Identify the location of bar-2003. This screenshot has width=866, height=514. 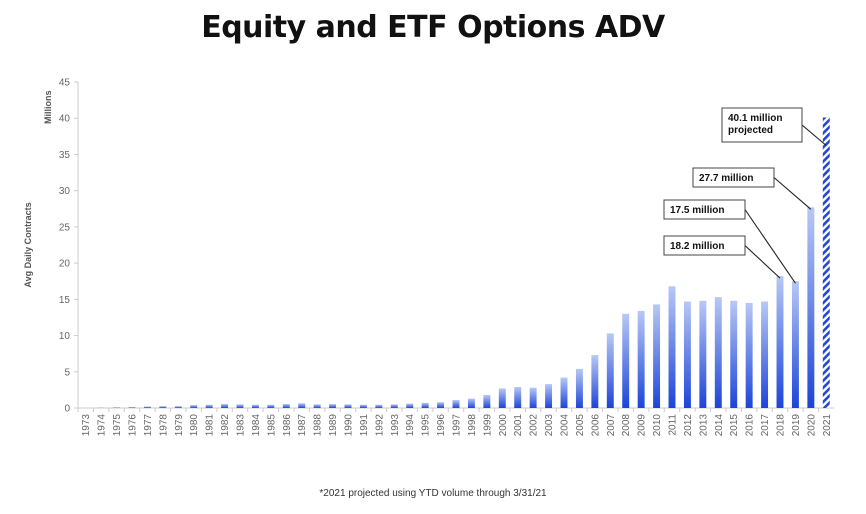
(549, 396).